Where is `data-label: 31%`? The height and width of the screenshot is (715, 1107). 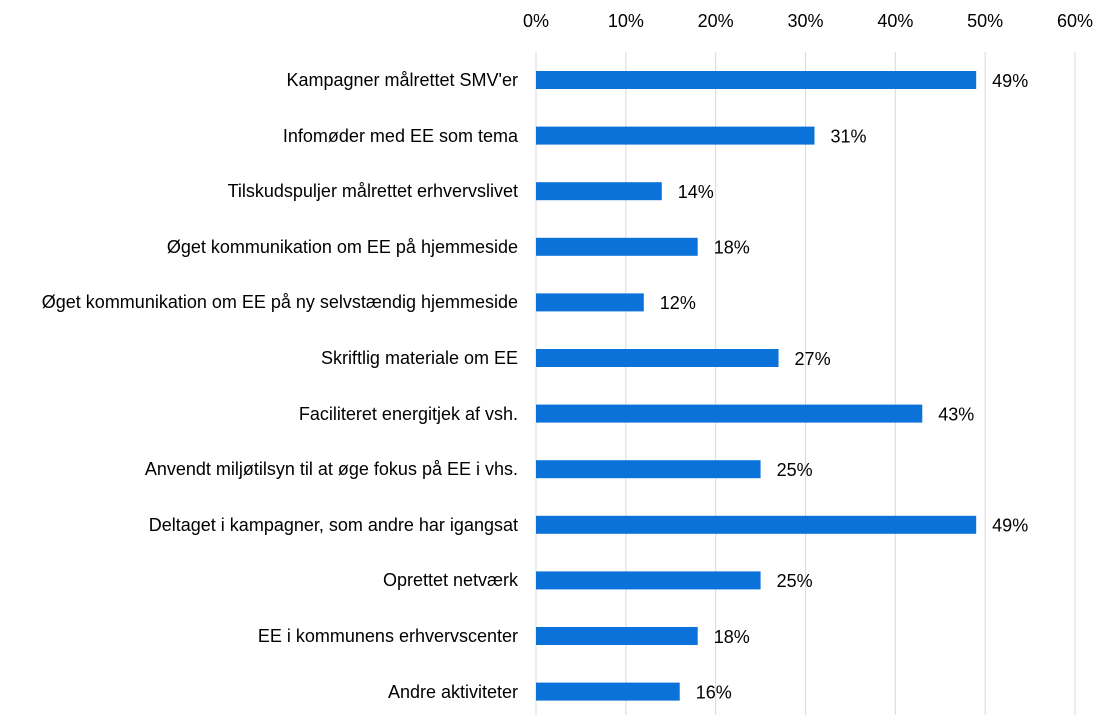 data-label: 31% is located at coordinates (848, 136).